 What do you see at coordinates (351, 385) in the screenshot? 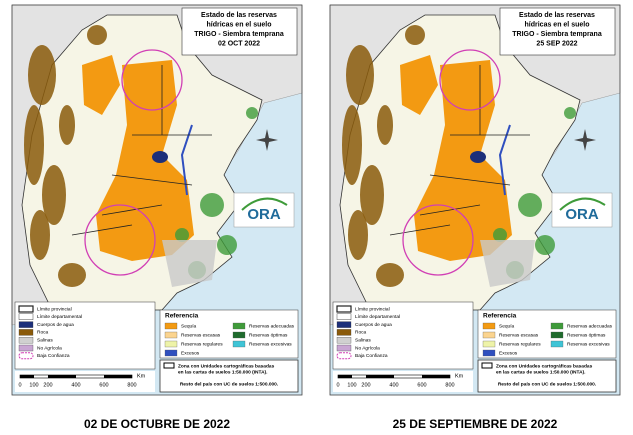
I see `scale-label: 100` at bounding box center [351, 385].